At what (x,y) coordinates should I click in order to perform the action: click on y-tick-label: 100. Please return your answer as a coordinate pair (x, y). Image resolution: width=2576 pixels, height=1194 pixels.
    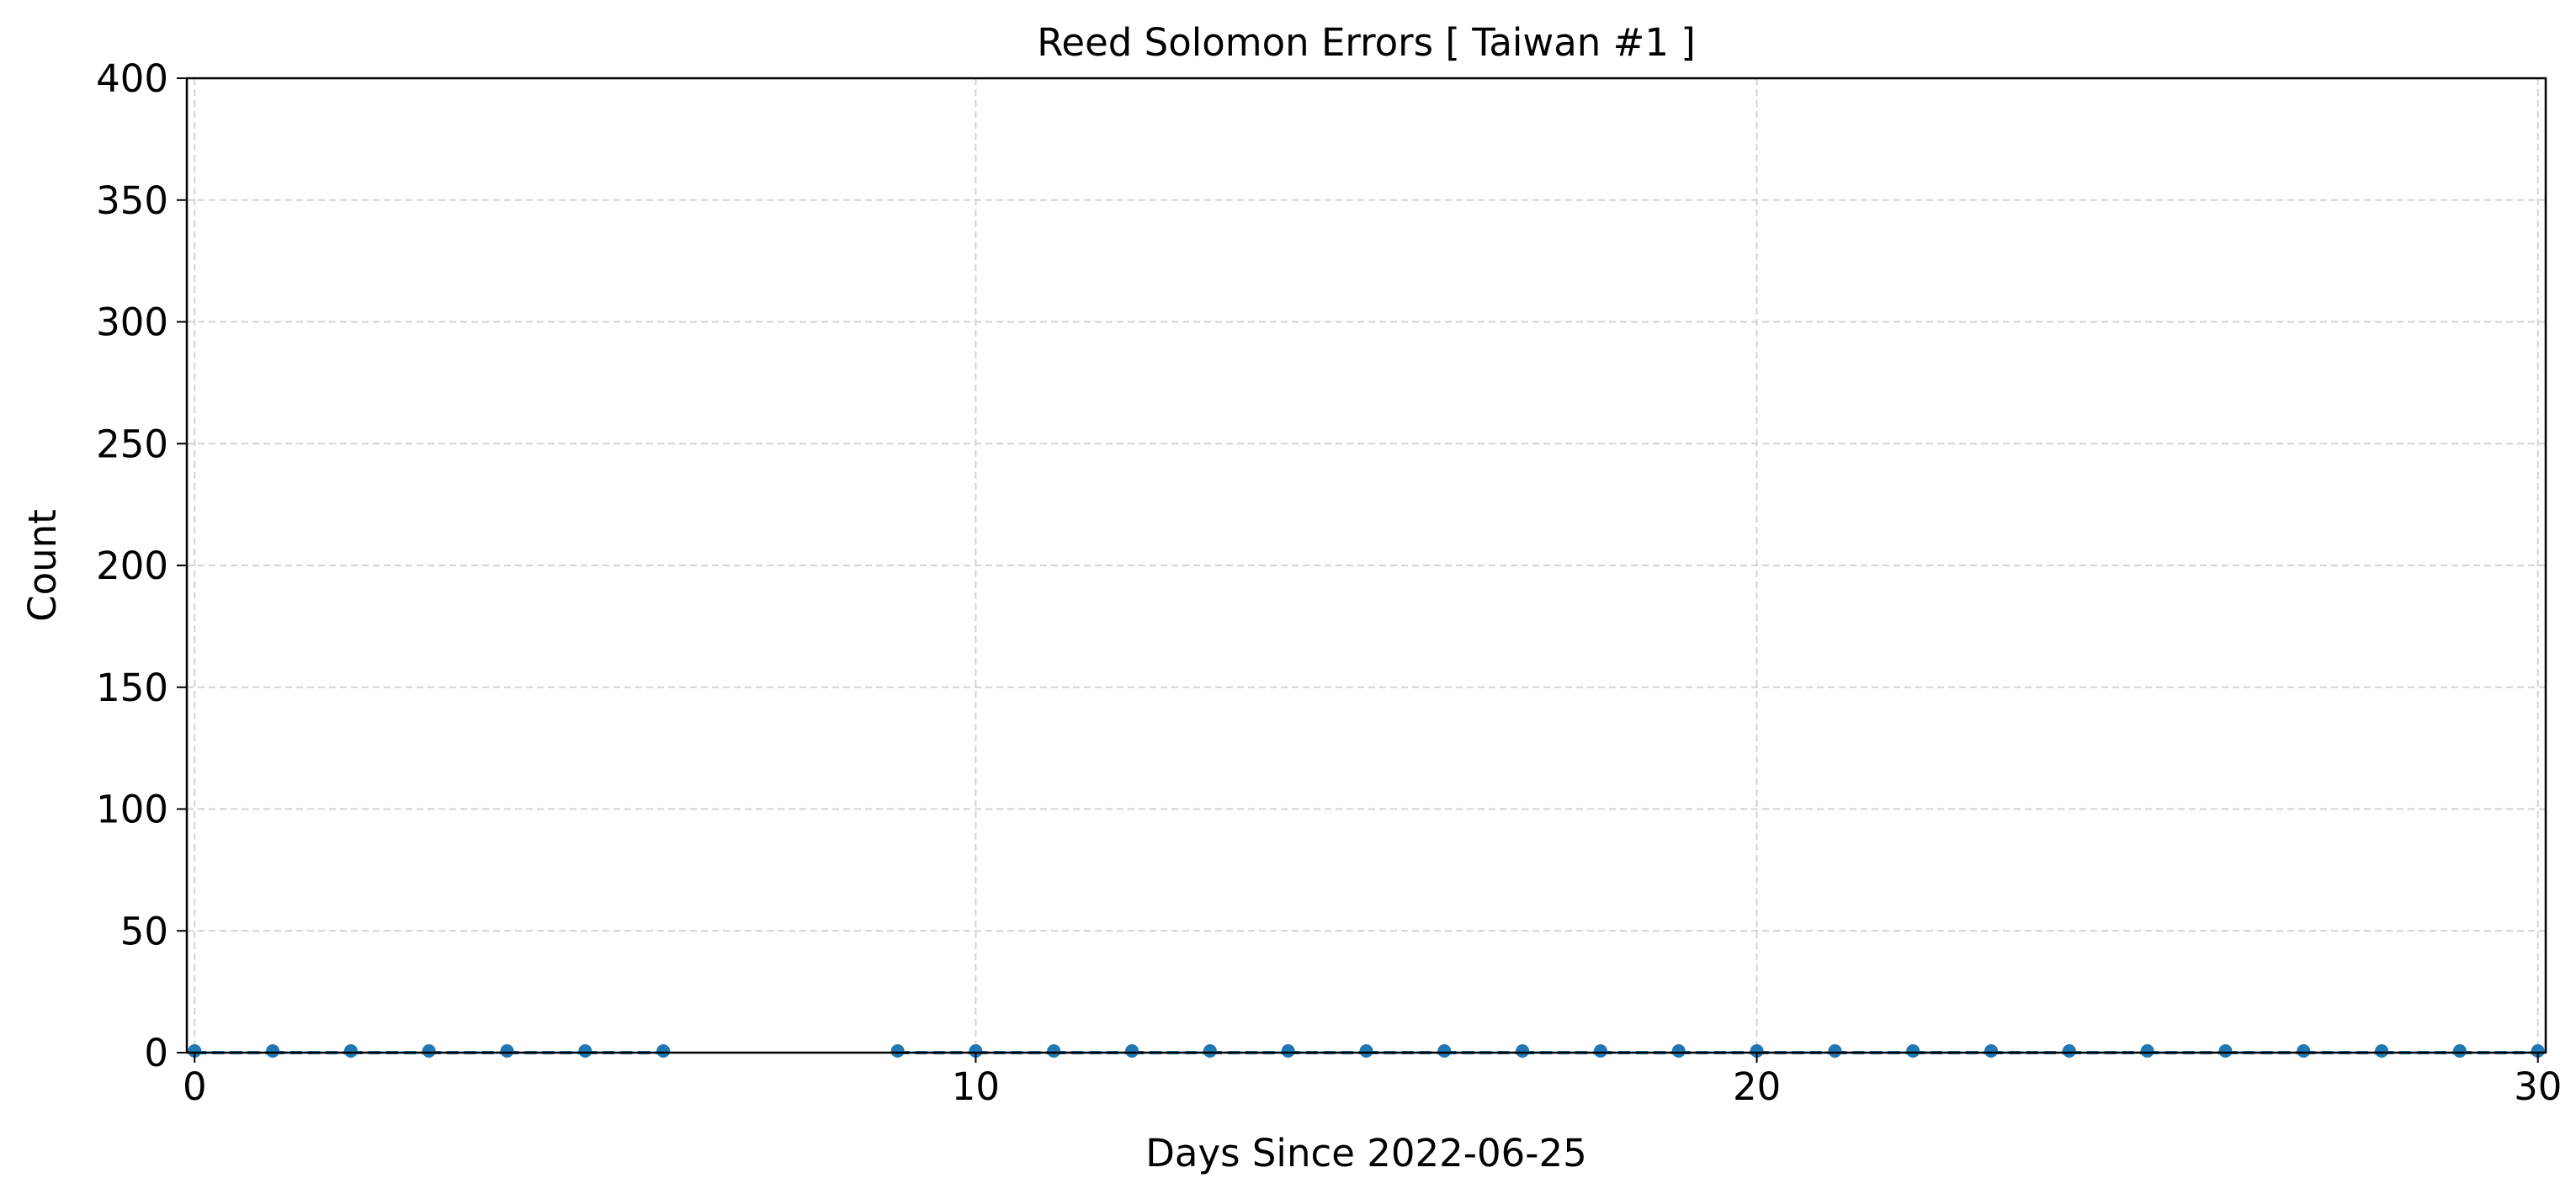
    Looking at the image, I should click on (132, 810).